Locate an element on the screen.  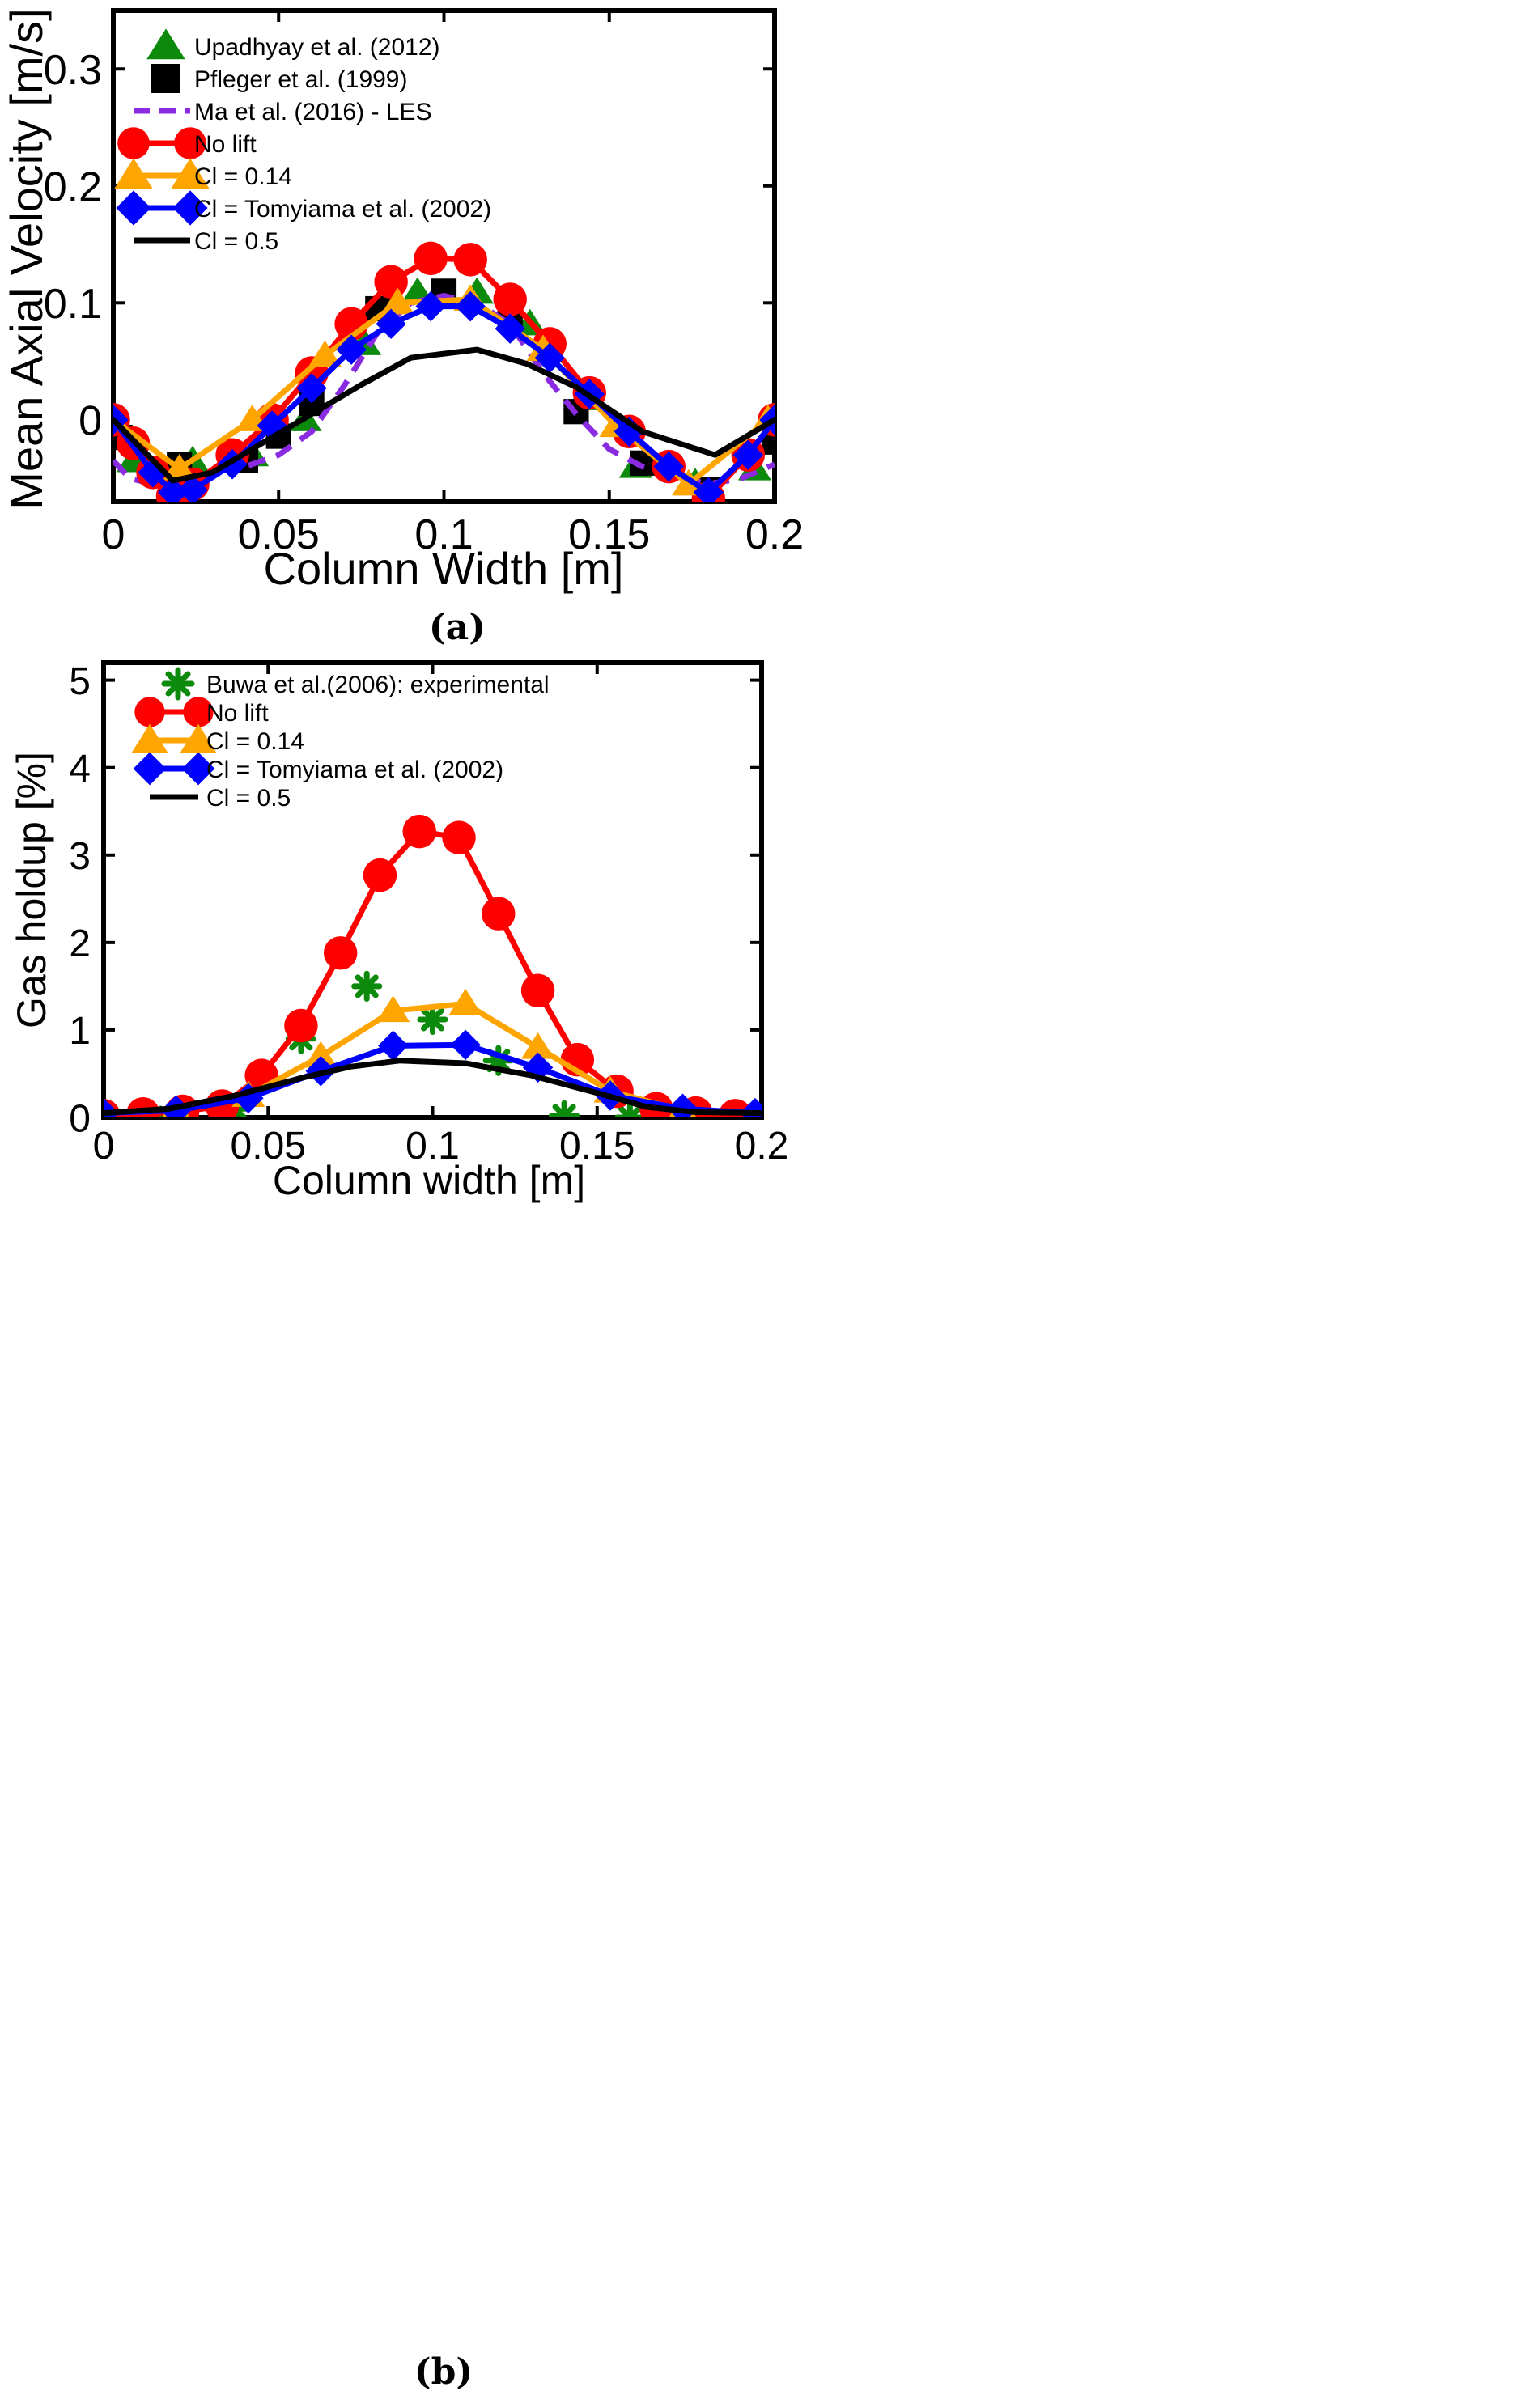
legend-item: Buwa et al.(2006): experimental is located at coordinates (355, 684).